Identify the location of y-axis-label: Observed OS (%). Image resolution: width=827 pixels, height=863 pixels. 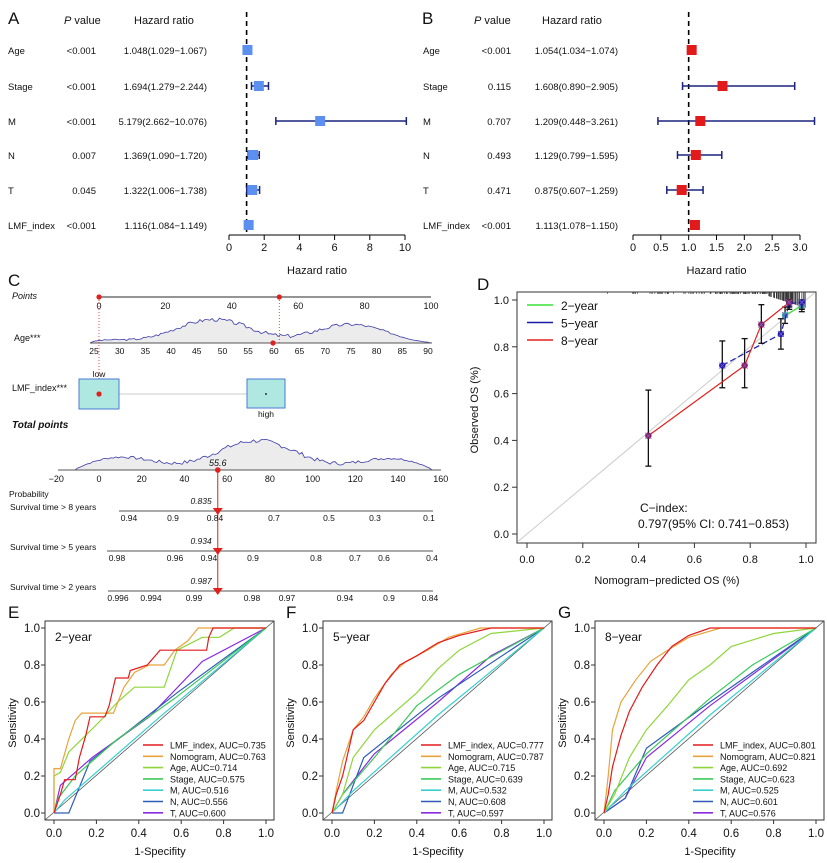
(475, 410).